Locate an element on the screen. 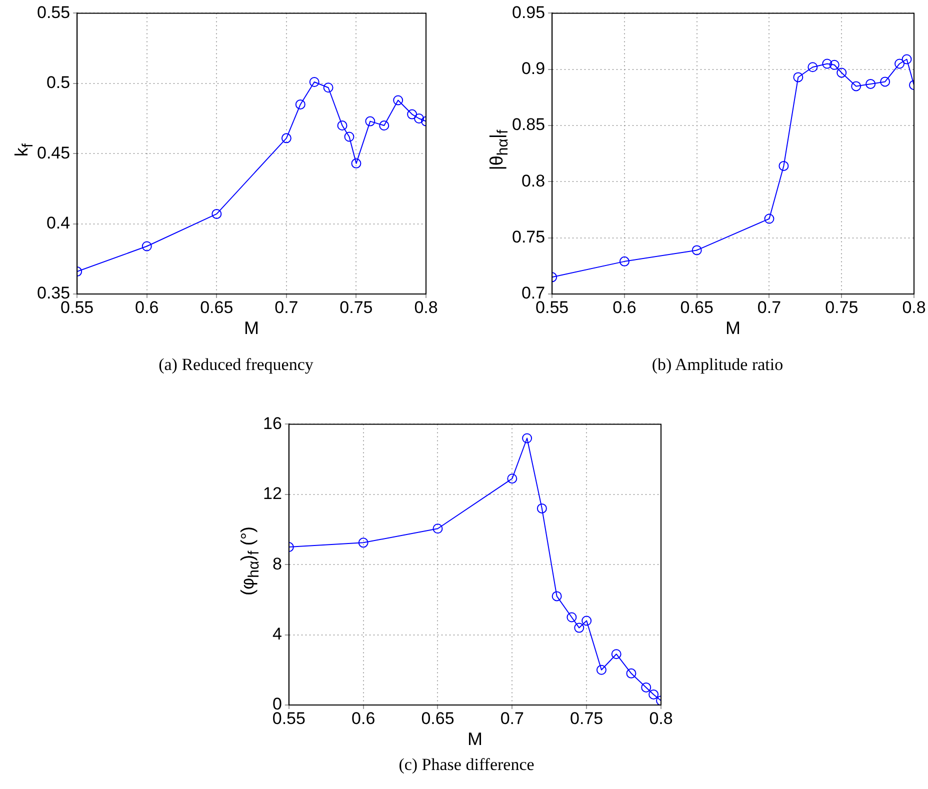  y-tick-label: 0.9 is located at coordinates (533, 68).